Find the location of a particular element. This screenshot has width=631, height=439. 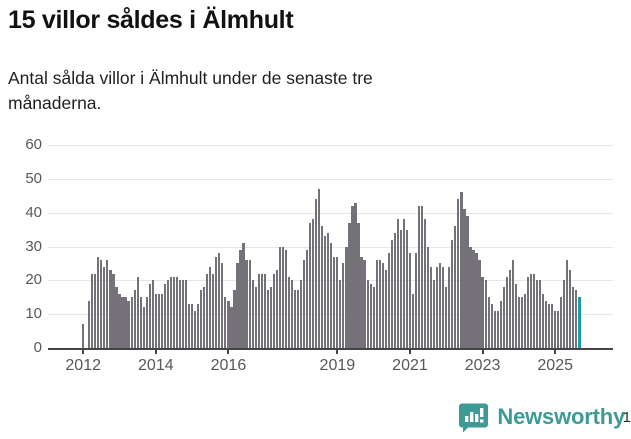

x-axis-line is located at coordinates (330, 349).